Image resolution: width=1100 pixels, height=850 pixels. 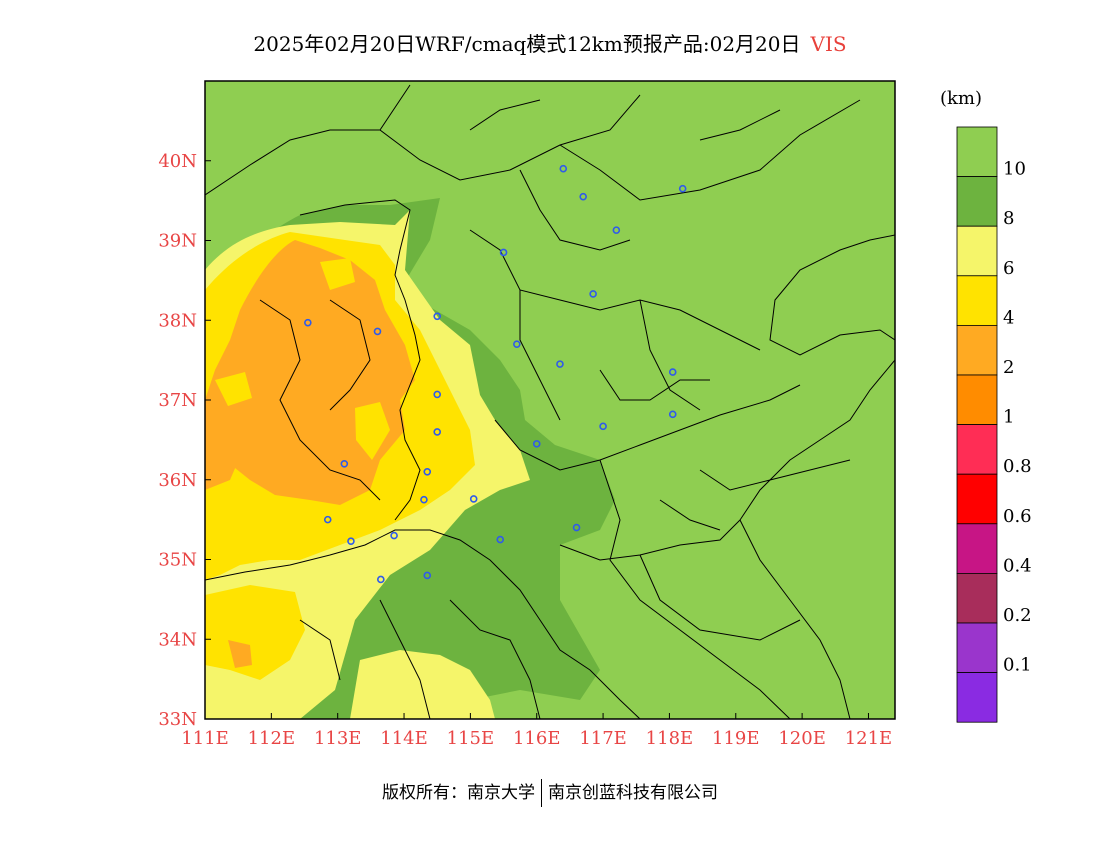 I want to click on lat-tick-label: 37N, so click(x=177, y=400).